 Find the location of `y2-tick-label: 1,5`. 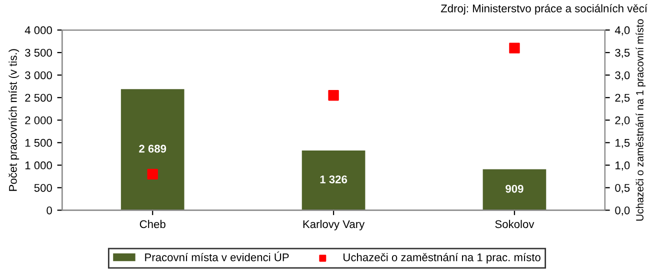

y2-tick-label: 1,5 is located at coordinates (623, 143).